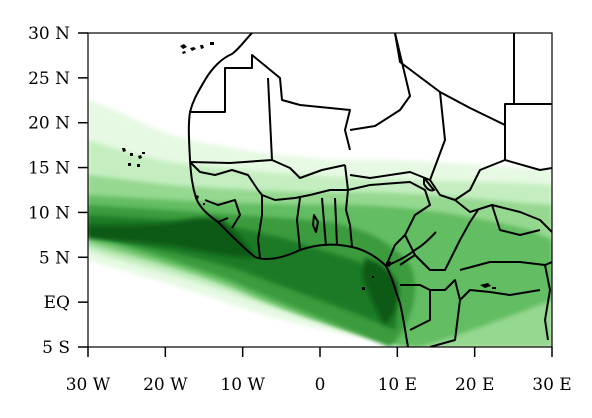  I want to click on lat-tick-label: 30 N, so click(49, 34).